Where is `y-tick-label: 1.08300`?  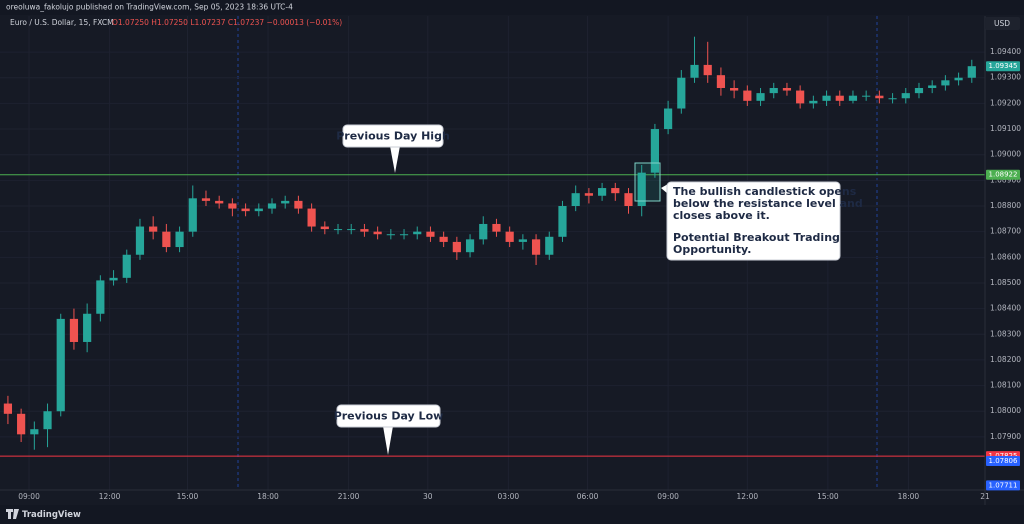
y-tick-label: 1.08300 is located at coordinates (1005, 333).